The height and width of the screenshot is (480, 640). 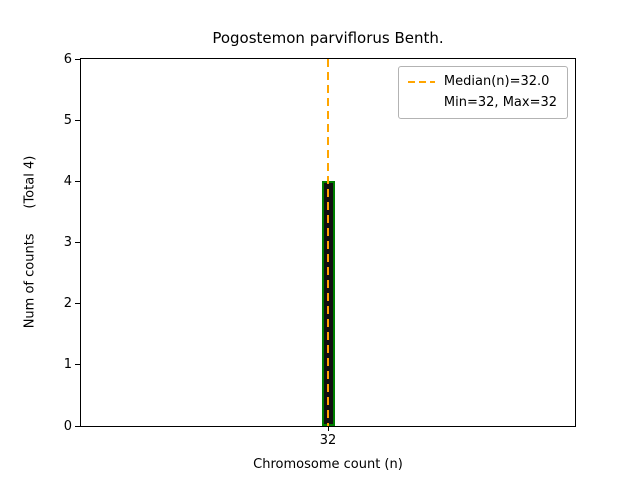 What do you see at coordinates (67, 181) in the screenshot?
I see `y-tick-label: 4` at bounding box center [67, 181].